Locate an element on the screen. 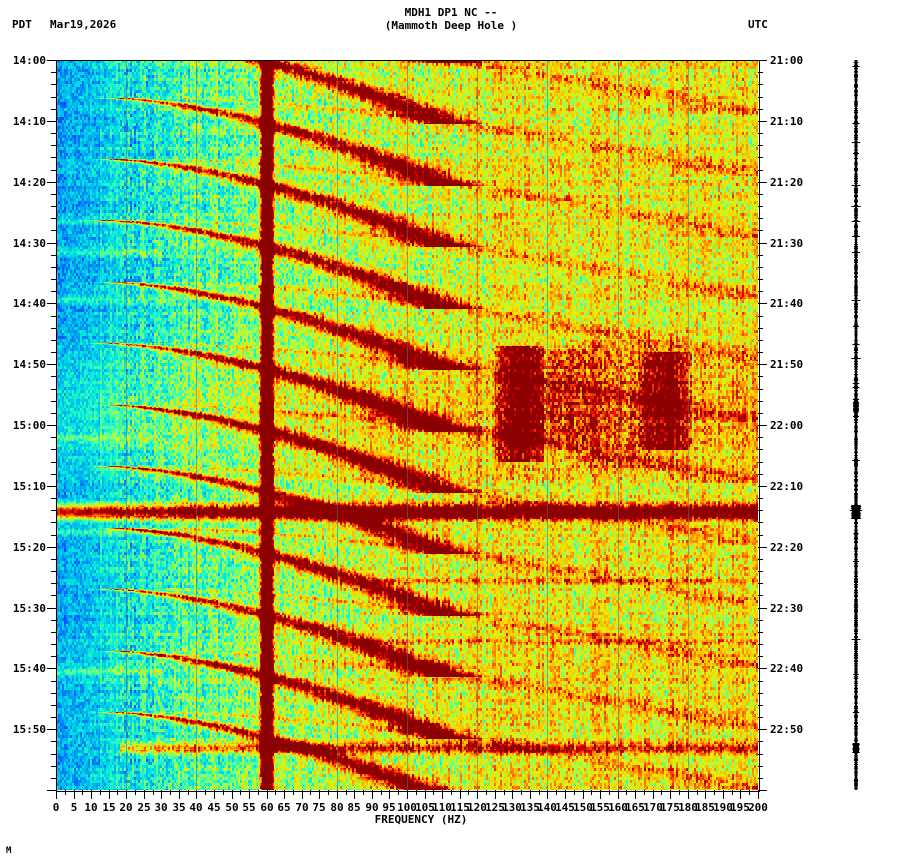 This screenshot has width=902, height=864. frequency-label: 85 is located at coordinates (354, 807).